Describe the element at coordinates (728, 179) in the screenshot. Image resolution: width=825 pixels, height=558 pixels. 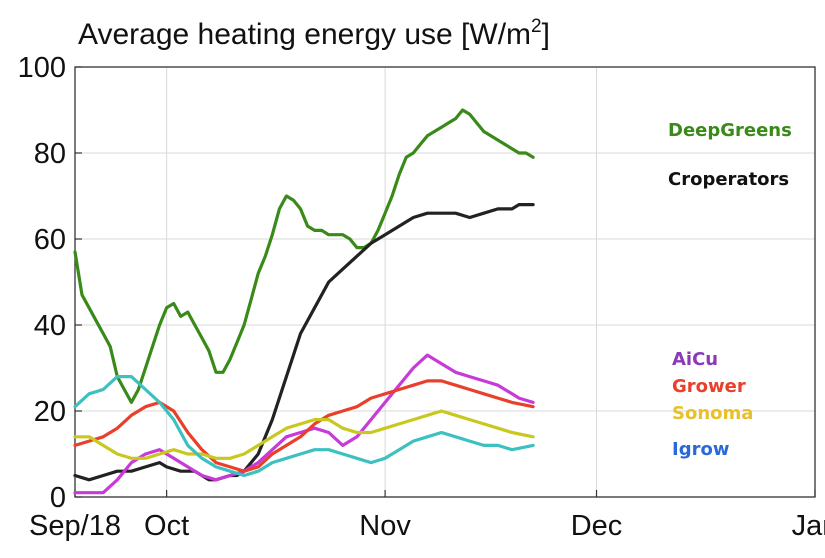
I see `series-label-croperators: Croperators` at that location.